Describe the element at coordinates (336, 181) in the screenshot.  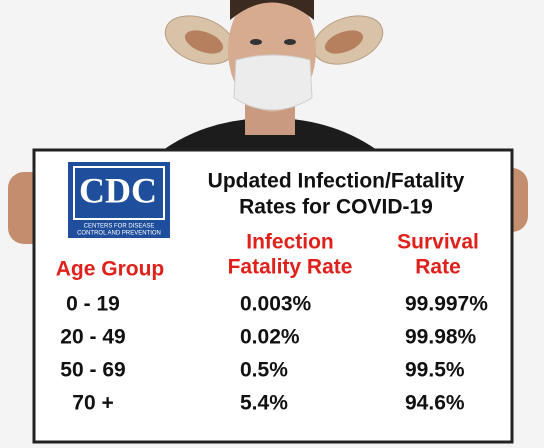
I see `sign-title: Updated Infection/Fatality` at that location.